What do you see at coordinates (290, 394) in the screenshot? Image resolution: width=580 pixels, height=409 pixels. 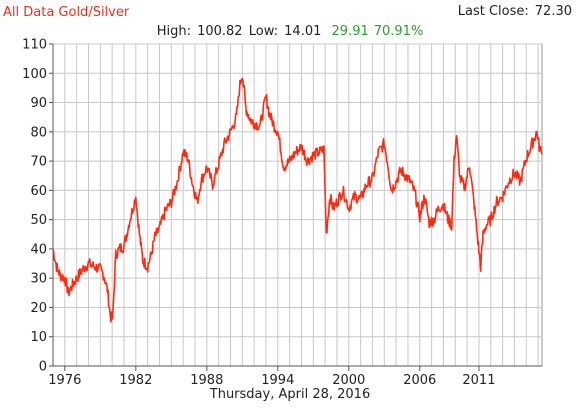 I see `chart-date: Thursday, April 28, 2016` at bounding box center [290, 394].